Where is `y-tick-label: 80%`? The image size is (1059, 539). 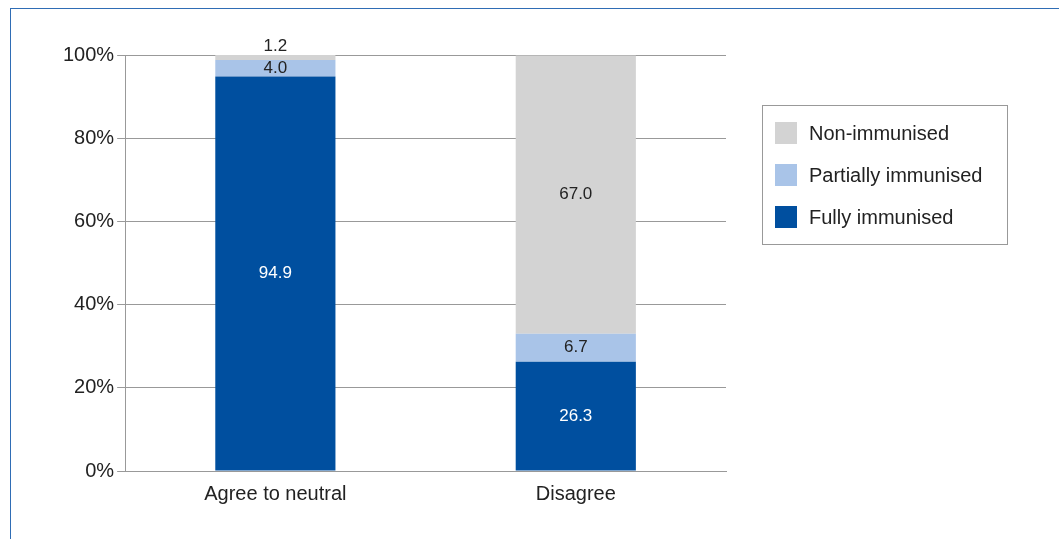 y-tick-label: 80% is located at coordinates (94, 137).